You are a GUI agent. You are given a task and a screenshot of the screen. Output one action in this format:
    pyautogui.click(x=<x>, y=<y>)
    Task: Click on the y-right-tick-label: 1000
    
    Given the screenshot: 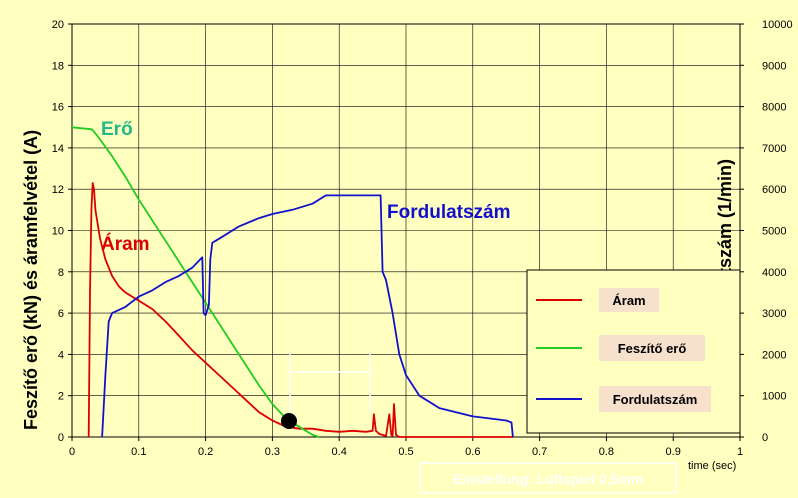 What is the action you would take?
    pyautogui.click(x=774, y=397)
    